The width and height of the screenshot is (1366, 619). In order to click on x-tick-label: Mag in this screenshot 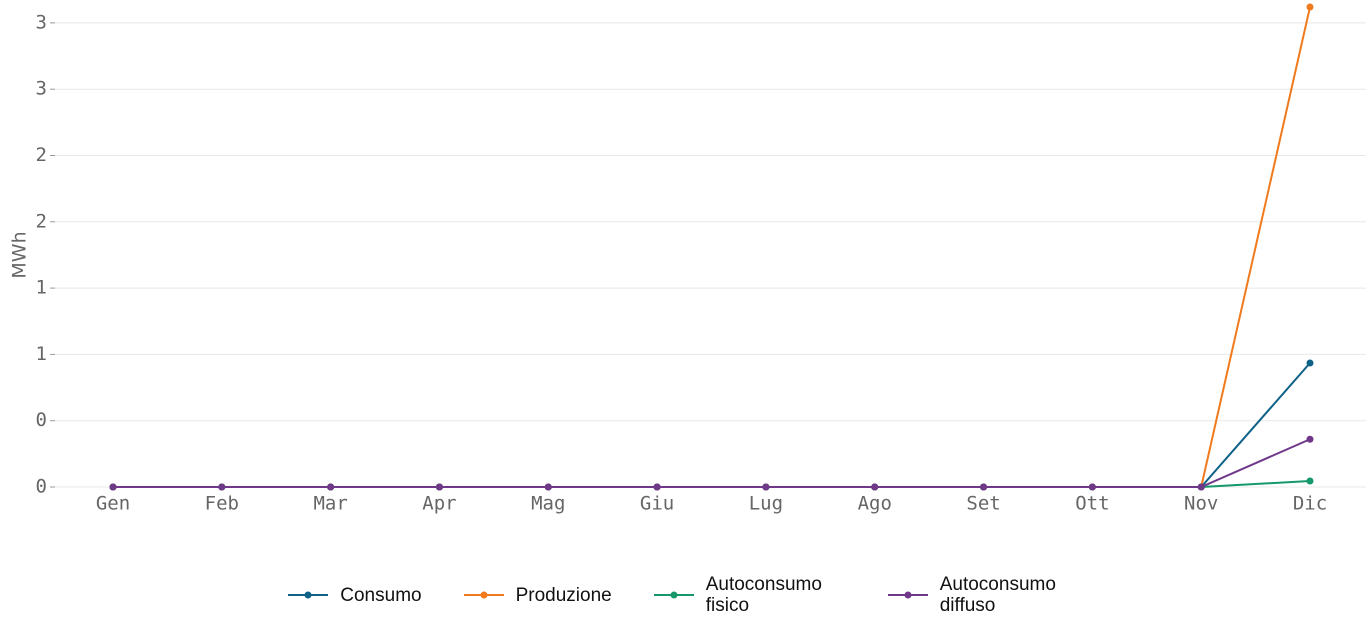, I will do `click(548, 504)`.